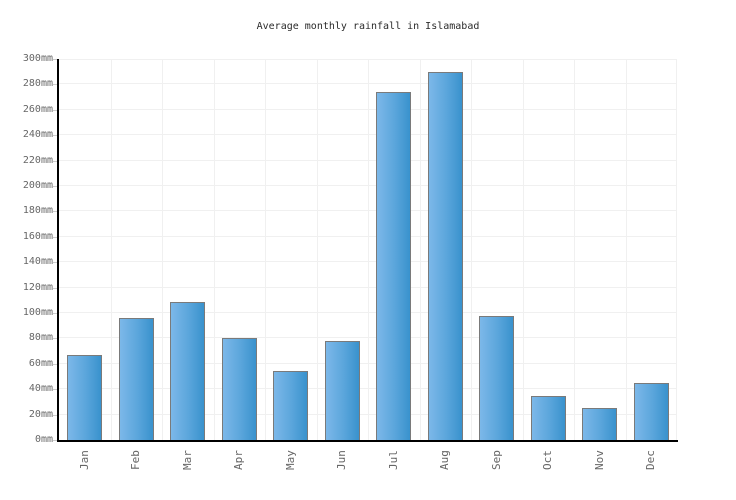 This screenshot has height=500, width=736. I want to click on bar-dec, so click(651, 411).